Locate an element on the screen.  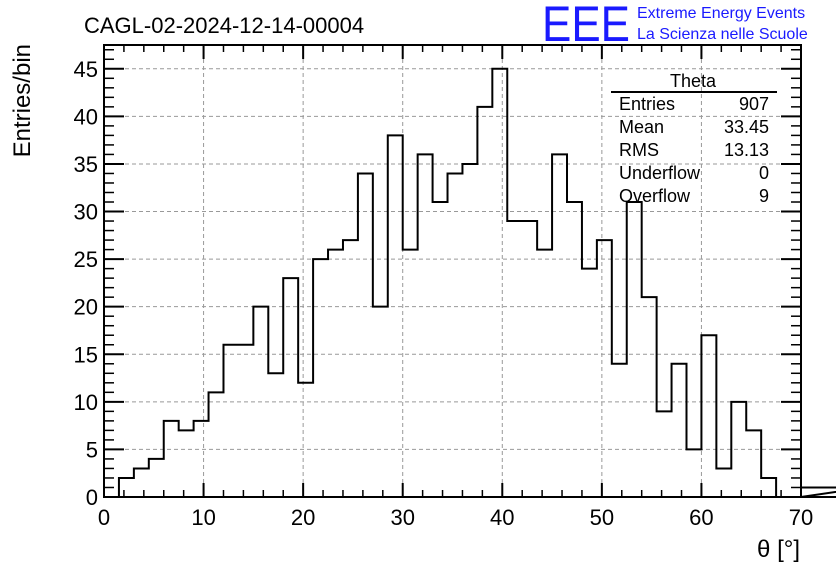
y-tick-label: 35 is located at coordinates (86, 164).